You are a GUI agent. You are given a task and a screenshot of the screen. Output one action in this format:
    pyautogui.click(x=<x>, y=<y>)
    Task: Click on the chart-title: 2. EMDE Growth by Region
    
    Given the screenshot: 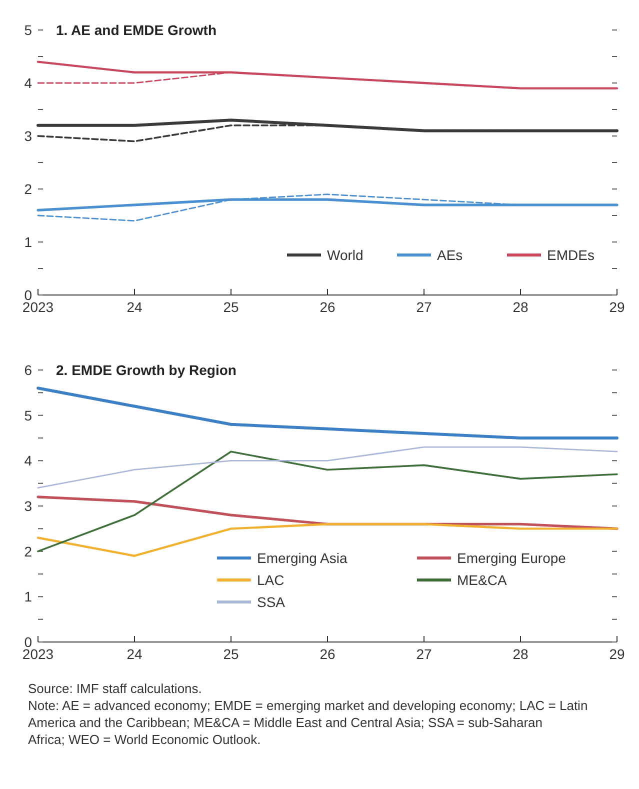 What is the action you would take?
    pyautogui.click(x=146, y=370)
    